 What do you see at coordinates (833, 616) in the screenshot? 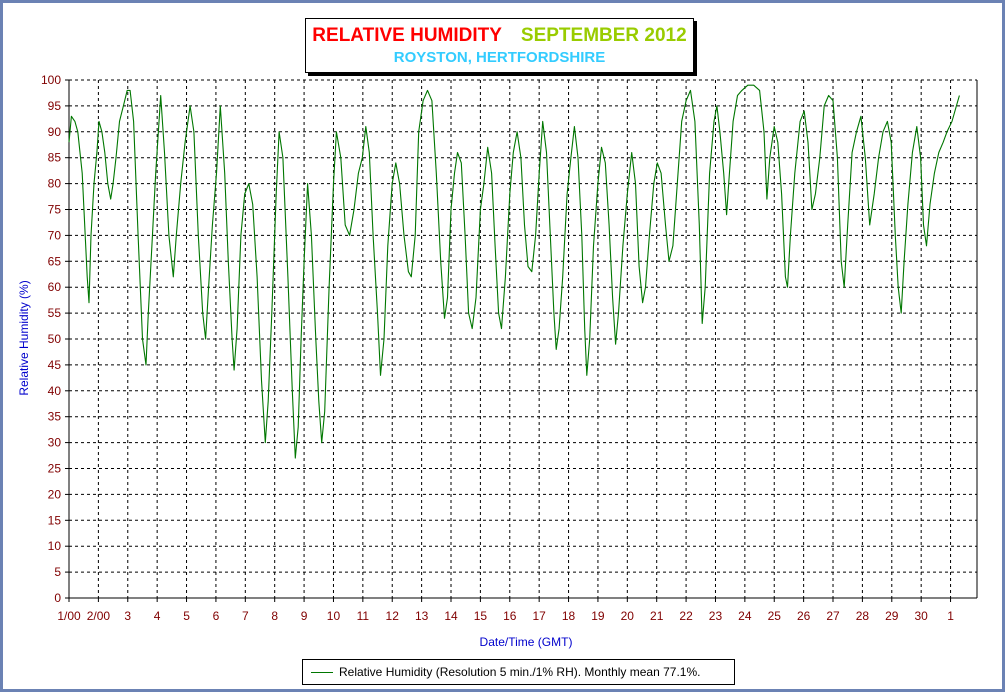
I see `x-tick-label: 27` at bounding box center [833, 616].